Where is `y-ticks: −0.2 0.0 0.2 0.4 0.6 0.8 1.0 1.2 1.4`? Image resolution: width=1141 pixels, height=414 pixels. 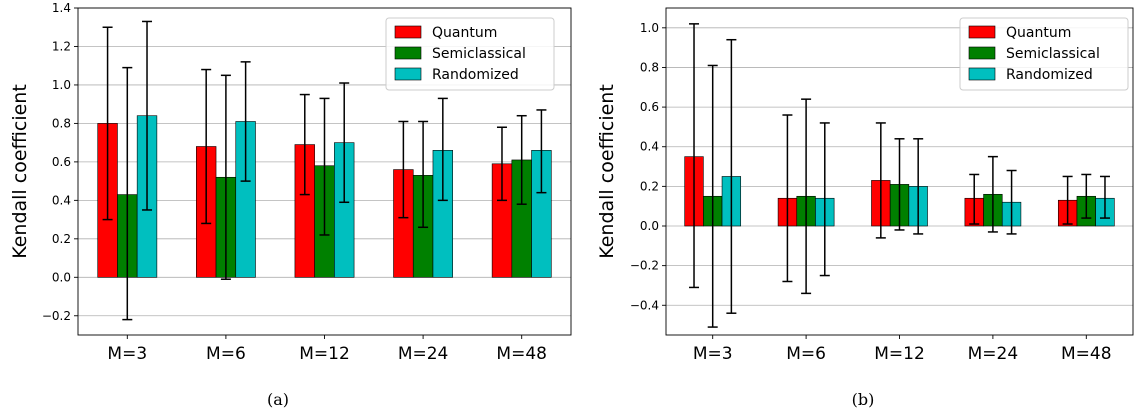
y-ticks: −0.2 0.0 0.2 0.4 0.6 0.8 1.0 1.2 1.4 is located at coordinates (60, 162).